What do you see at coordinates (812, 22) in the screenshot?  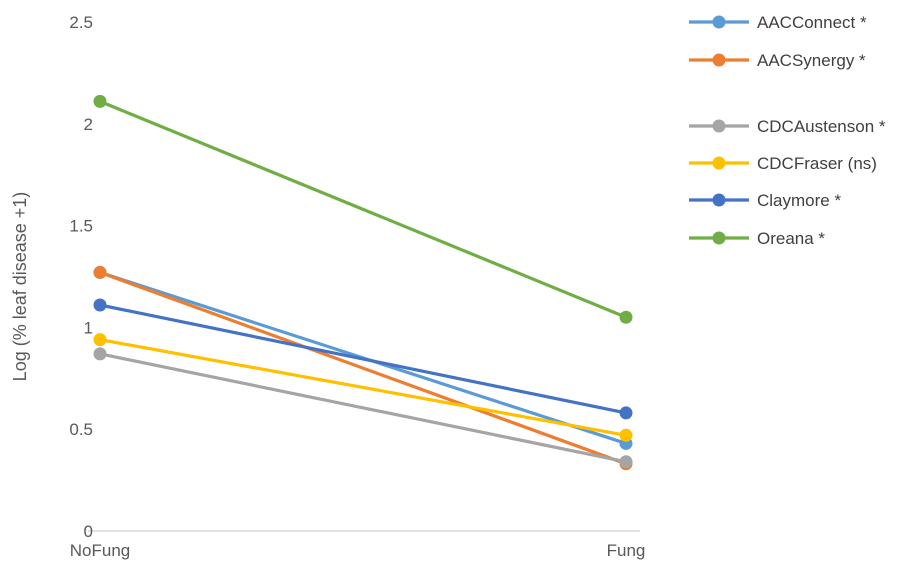 I see `legend-label: AACConnect *` at bounding box center [812, 22].